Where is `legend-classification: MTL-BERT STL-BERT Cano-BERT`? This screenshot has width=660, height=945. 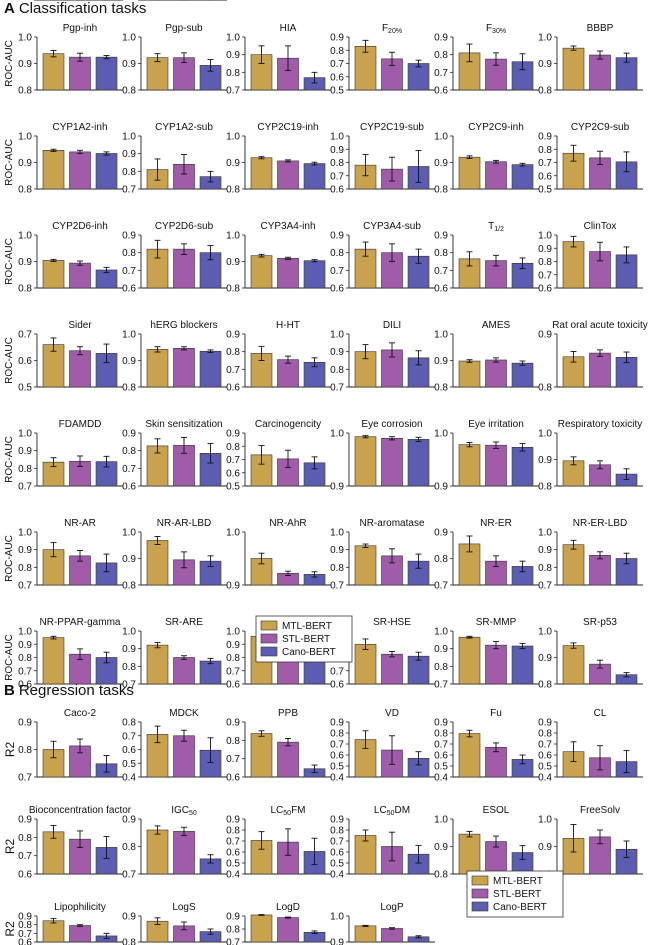
legend-classification: MTL-BERT STL-BERT Cano-BERT is located at coordinates (304, 639).